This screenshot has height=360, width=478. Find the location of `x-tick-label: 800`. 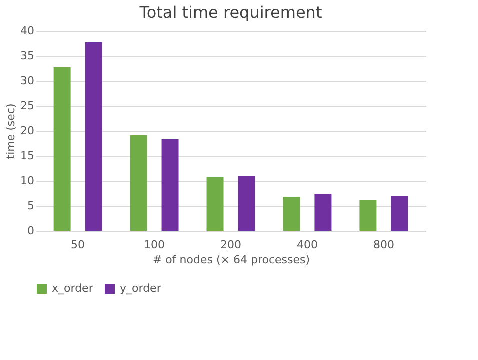

x-tick-label: 800 is located at coordinates (383, 245).